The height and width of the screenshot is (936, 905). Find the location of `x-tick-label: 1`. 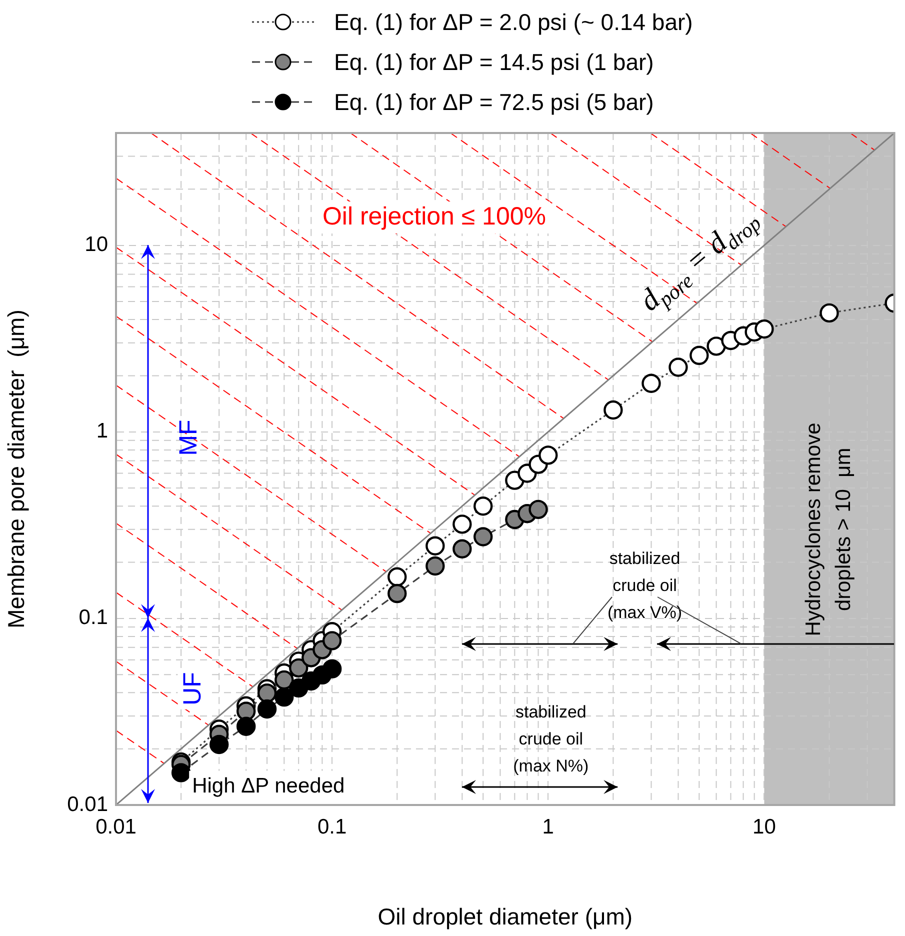

x-tick-label: 1 is located at coordinates (548, 826).